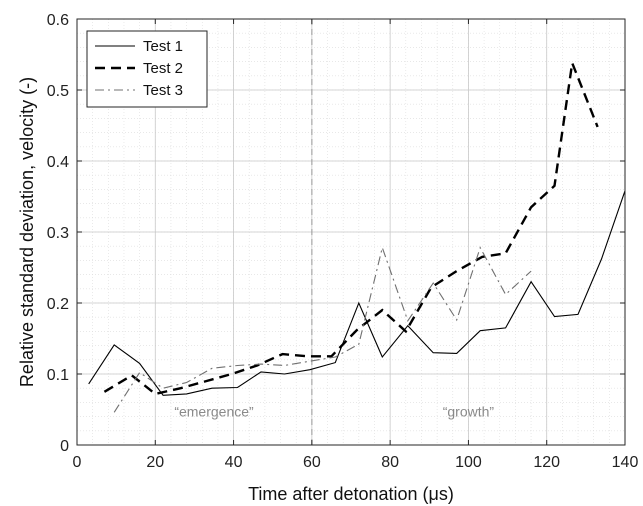  What do you see at coordinates (58, 20) in the screenshot?
I see `y-tick-label: 0.6` at bounding box center [58, 20].